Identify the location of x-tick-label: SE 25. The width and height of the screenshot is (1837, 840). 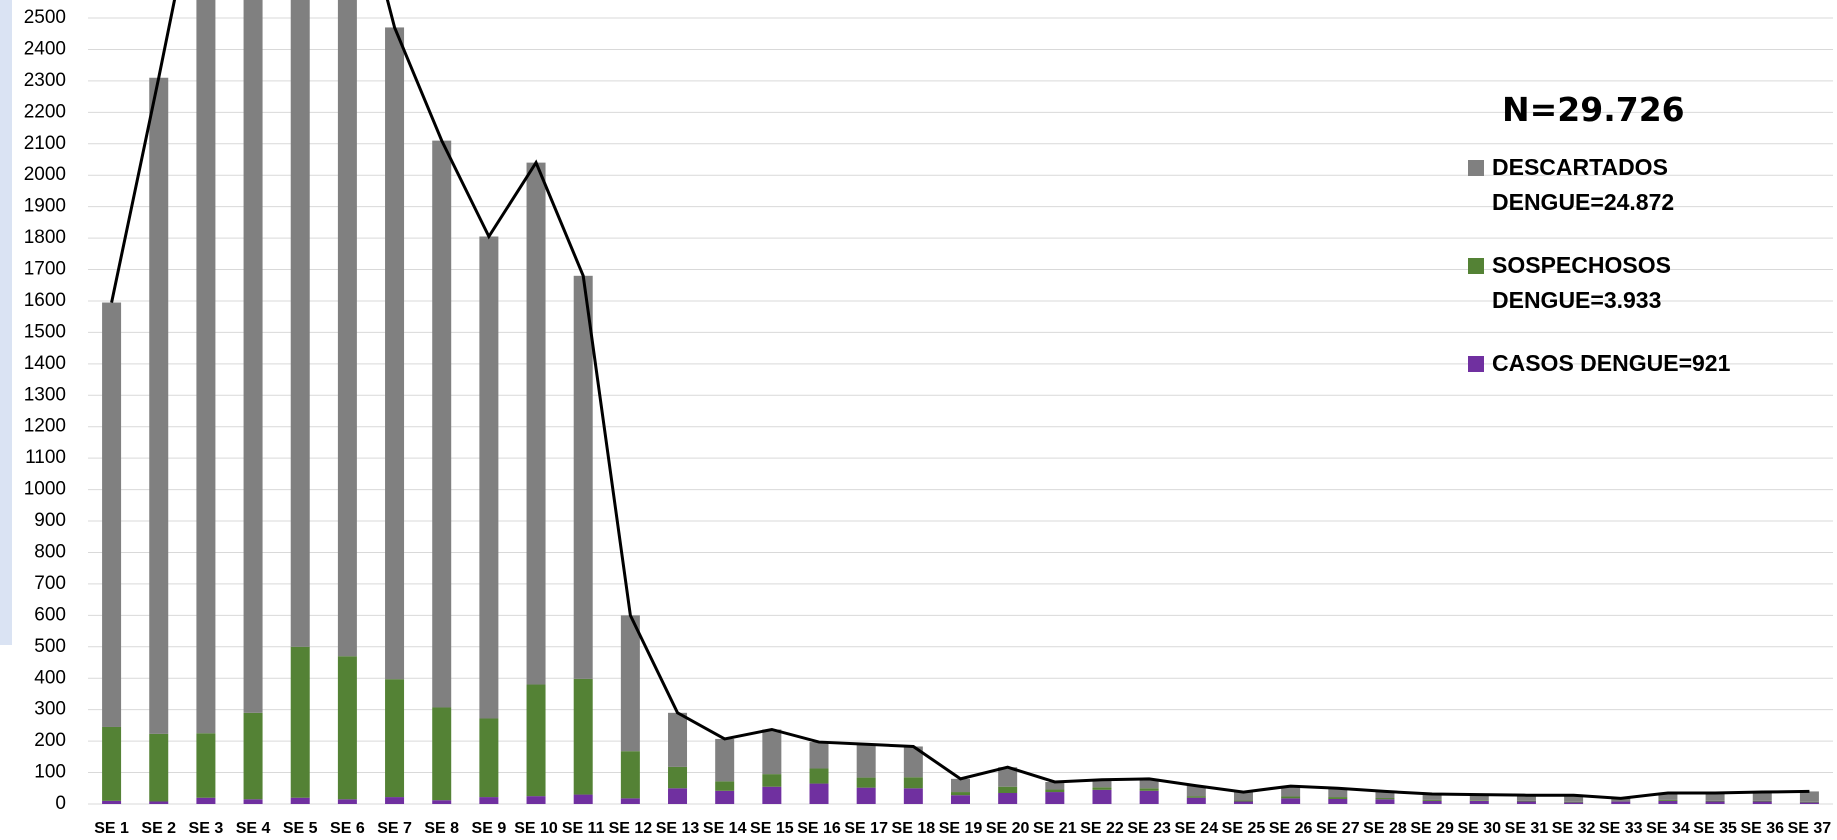
(1244, 828).